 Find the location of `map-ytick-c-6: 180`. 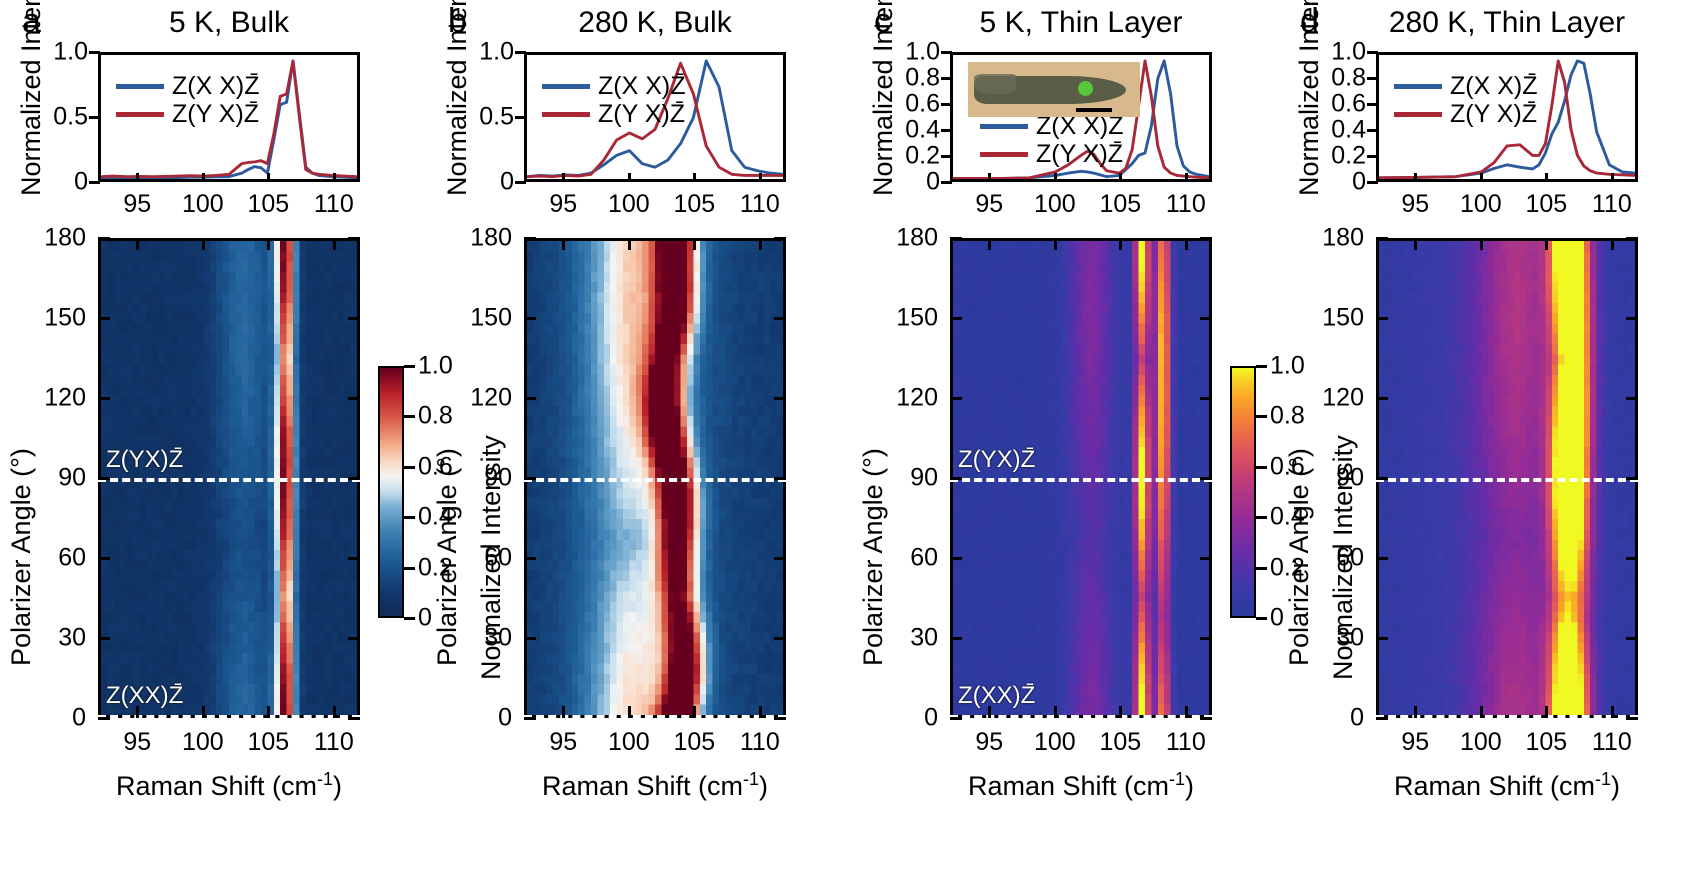

map-ytick-c-6: 180 is located at coordinates (917, 237).